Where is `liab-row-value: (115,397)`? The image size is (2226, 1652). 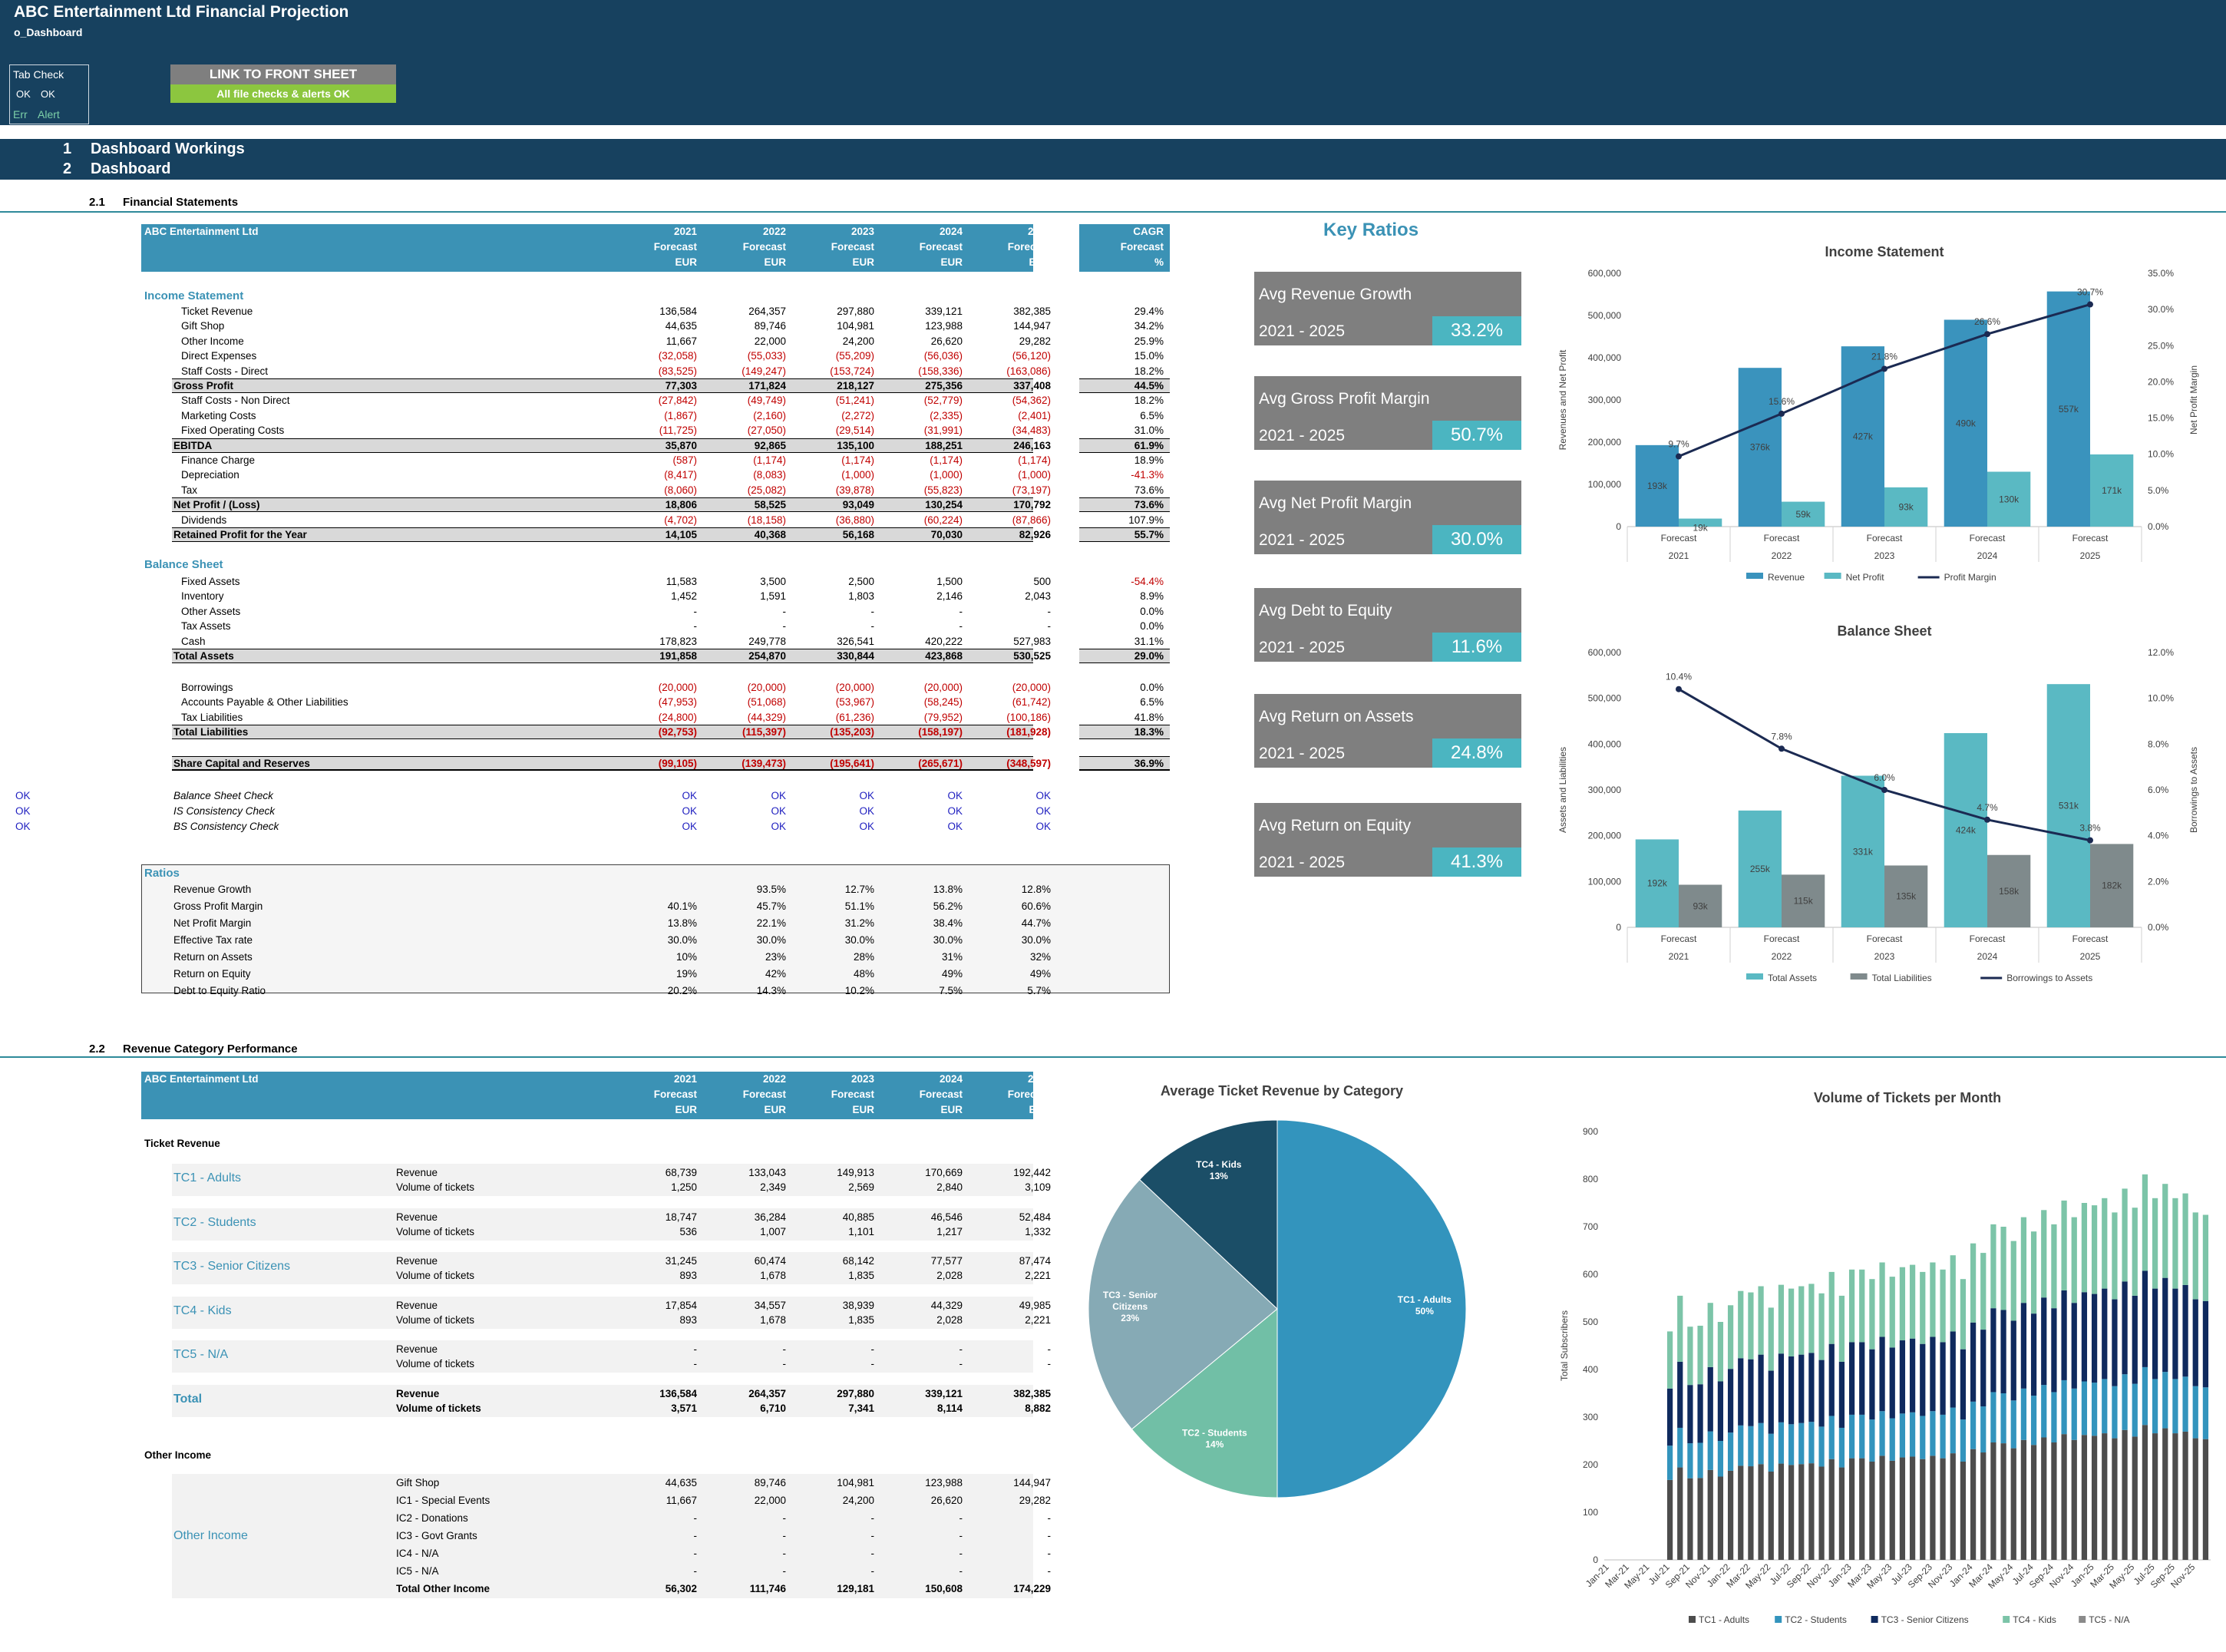
liab-row-value: (115,397) is located at coordinates (764, 732).